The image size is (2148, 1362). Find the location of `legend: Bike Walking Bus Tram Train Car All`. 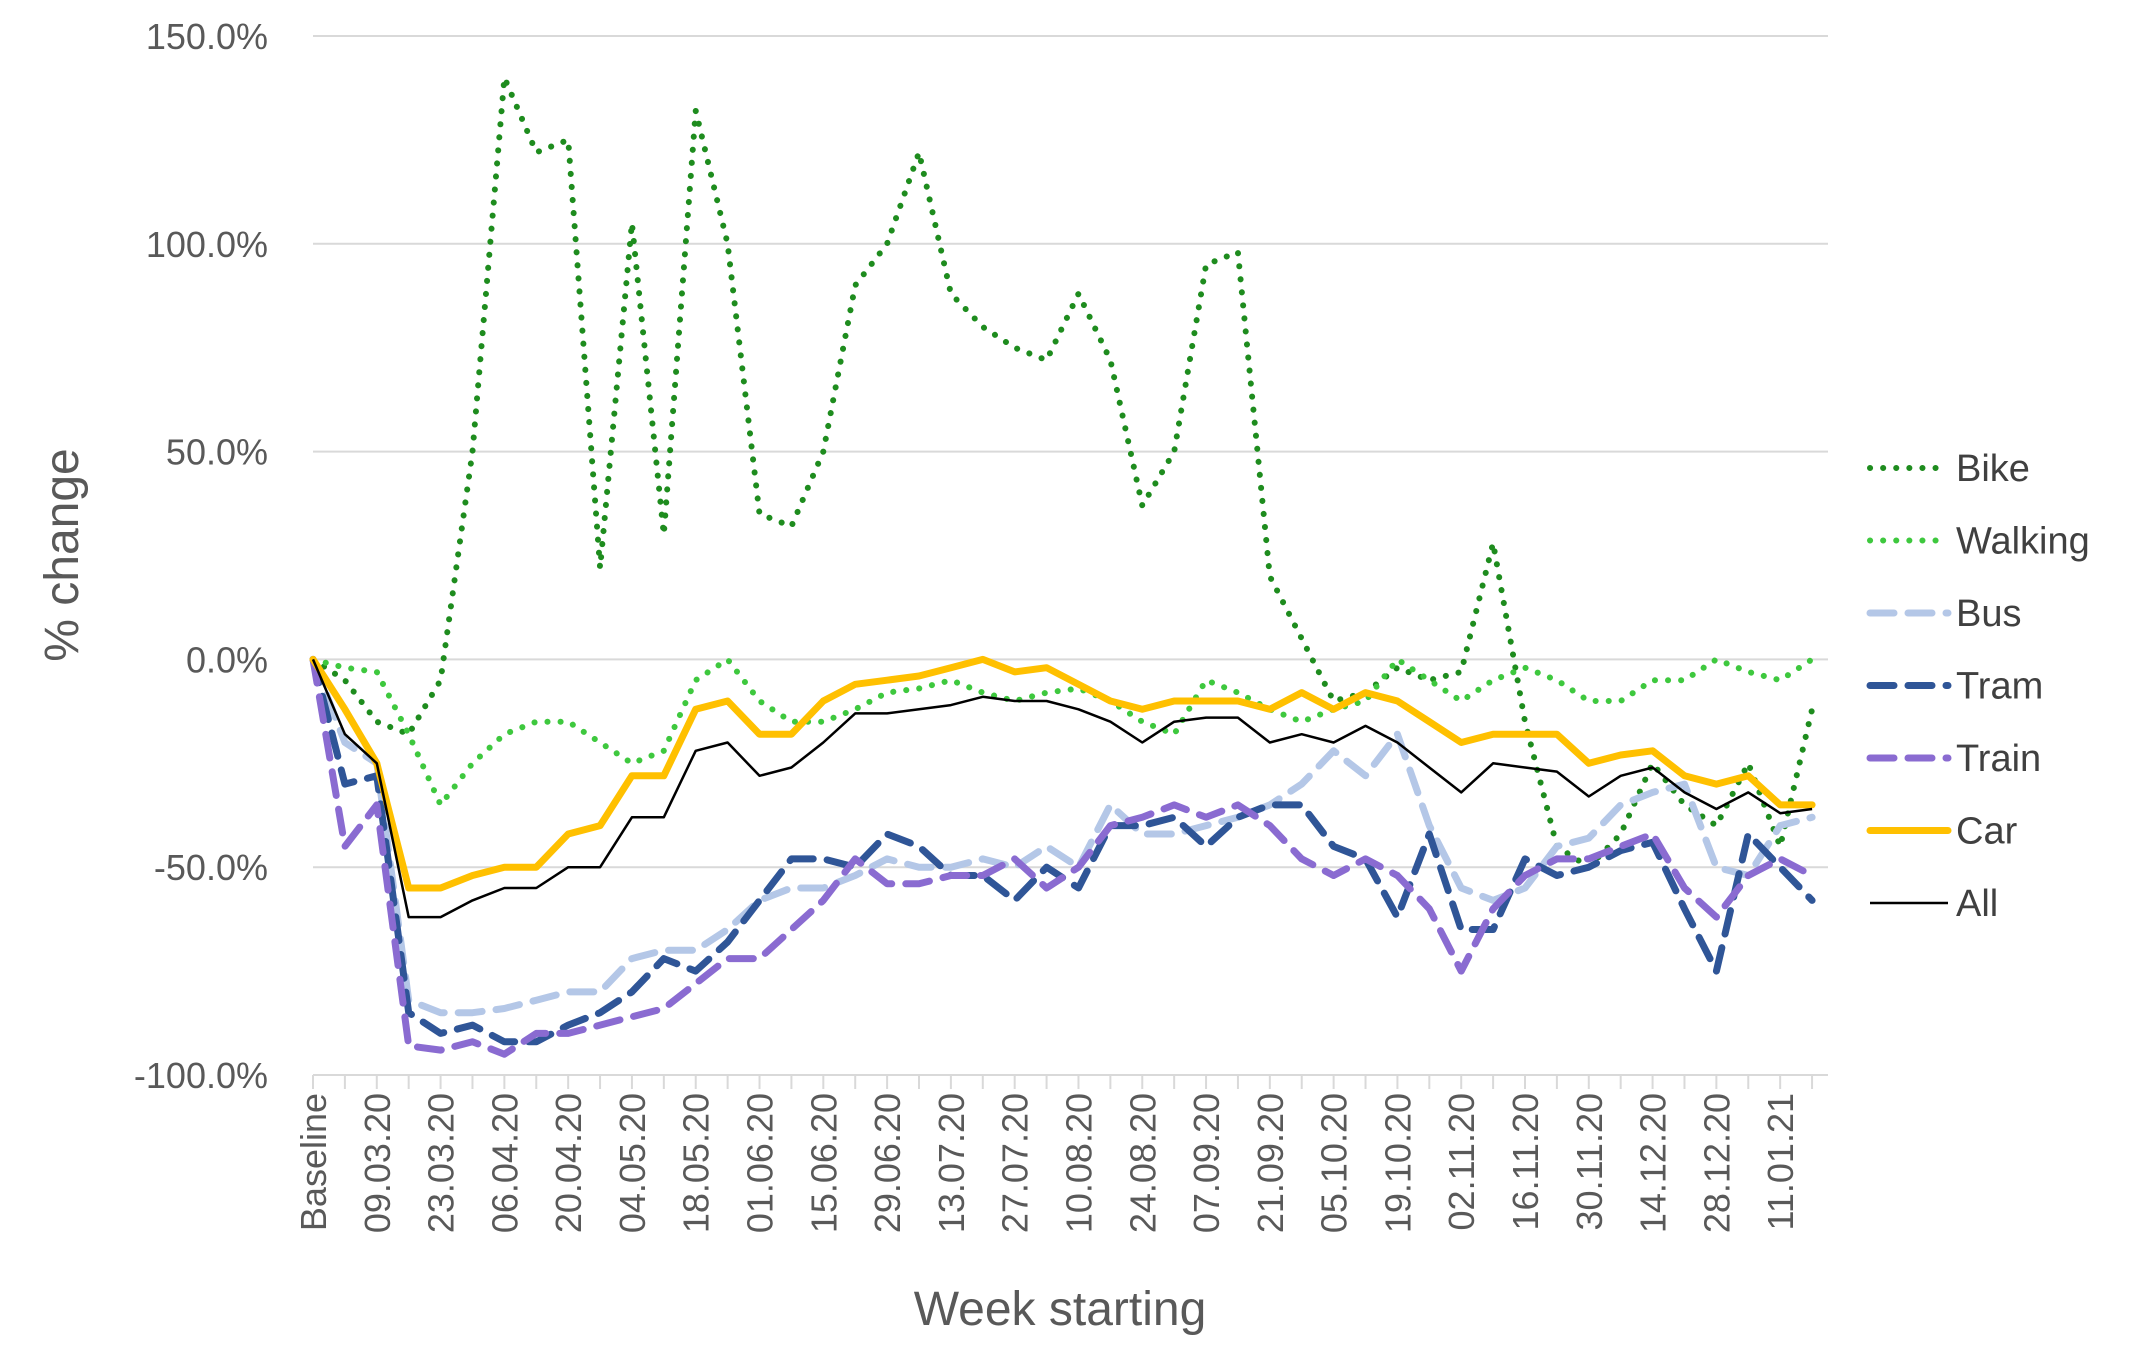

legend: Bike Walking Bus Tram Train Car All is located at coordinates (1978, 686).